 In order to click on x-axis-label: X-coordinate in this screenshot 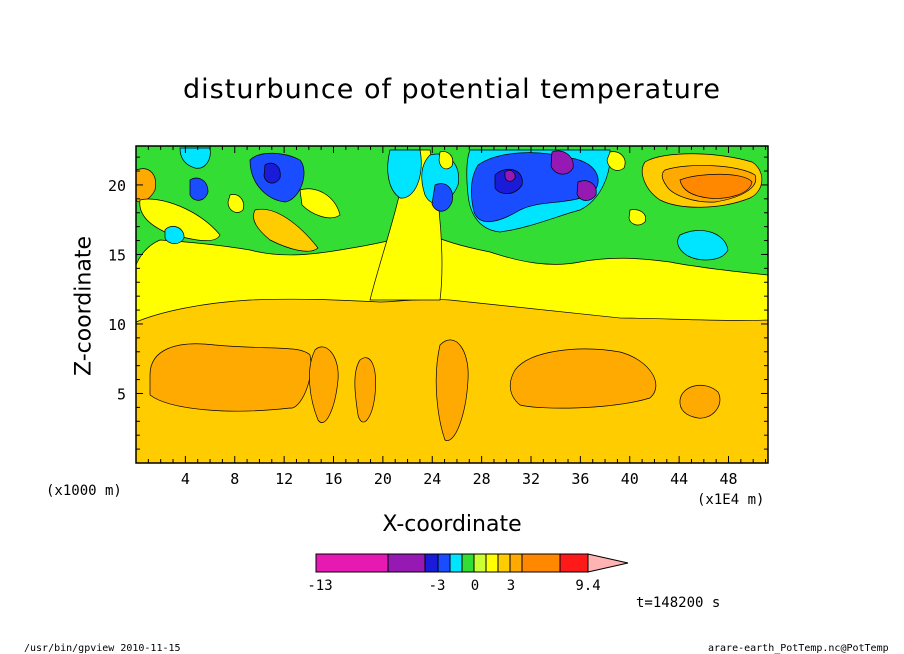, I will do `click(452, 524)`.